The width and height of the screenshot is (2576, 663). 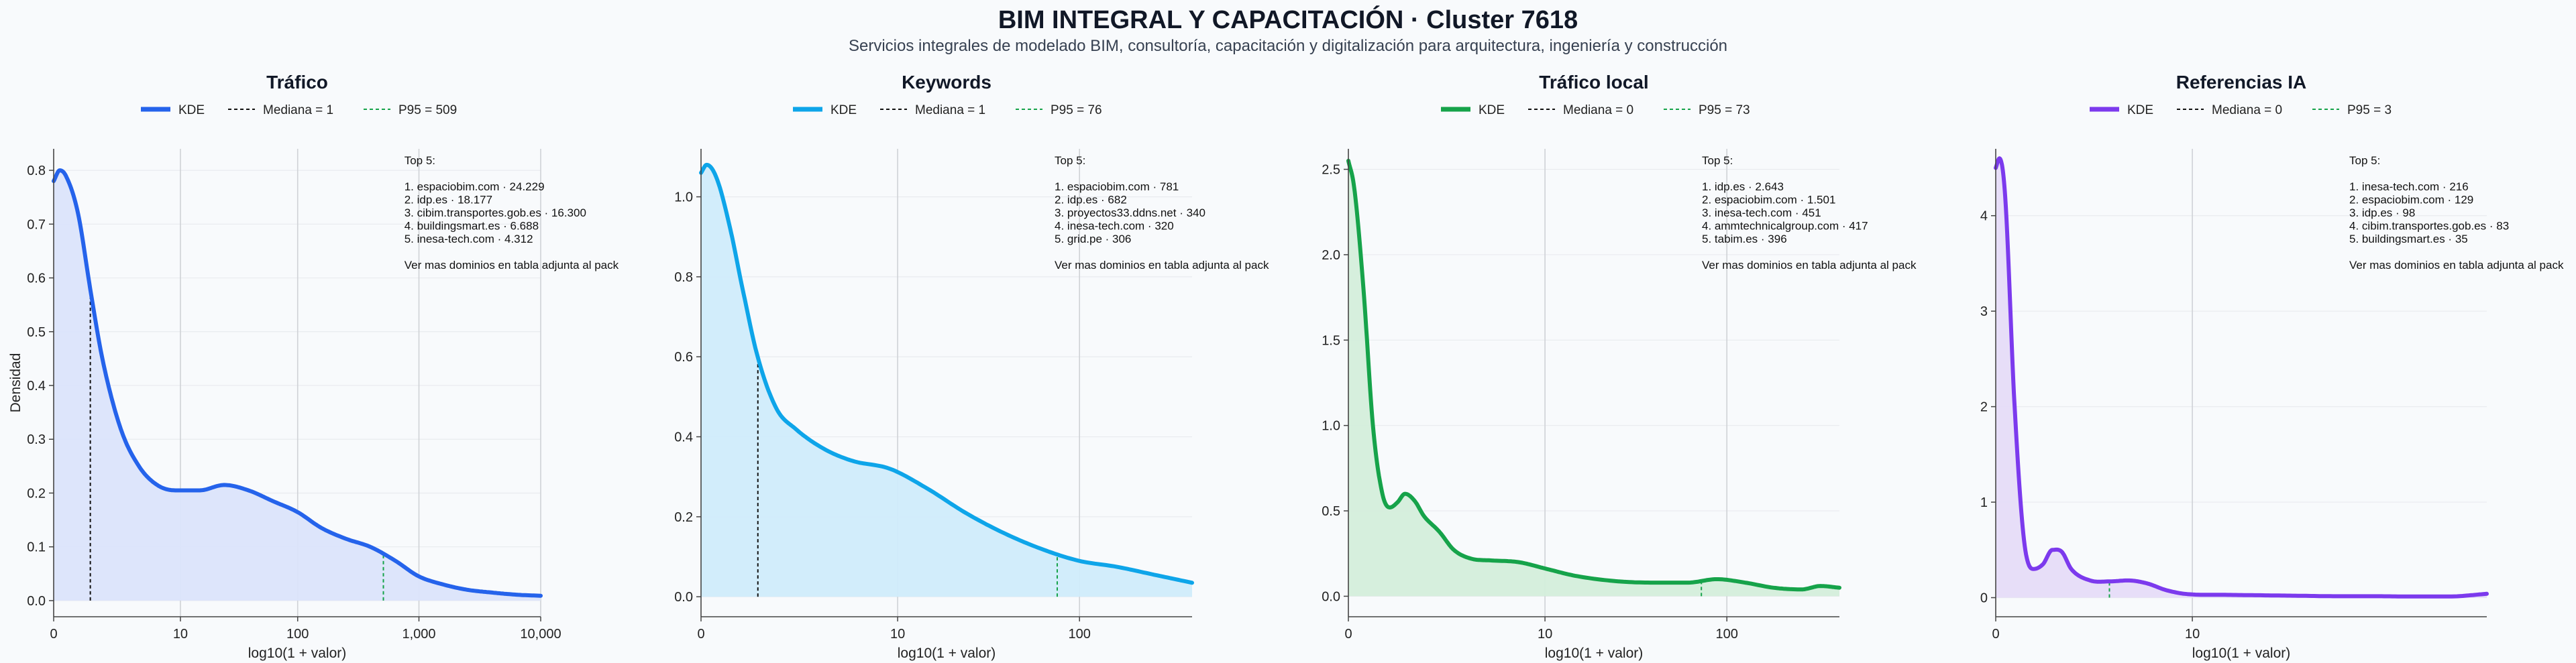 What do you see at coordinates (427, 110) in the screenshot?
I see `legend-p95-label: P95 = 509` at bounding box center [427, 110].